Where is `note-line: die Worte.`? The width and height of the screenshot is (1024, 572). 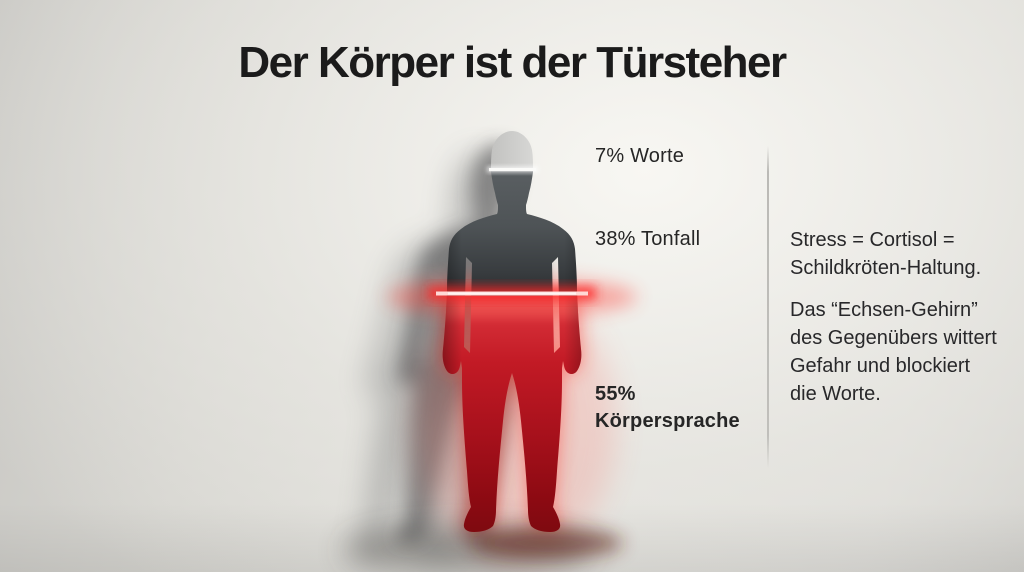 note-line: die Worte. is located at coordinates (835, 394).